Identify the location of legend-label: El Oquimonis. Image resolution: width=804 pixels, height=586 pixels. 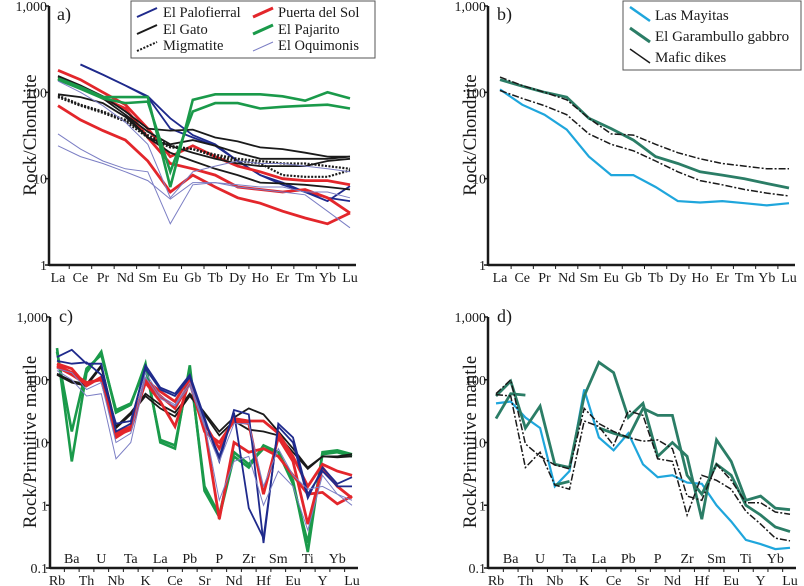
(318, 46).